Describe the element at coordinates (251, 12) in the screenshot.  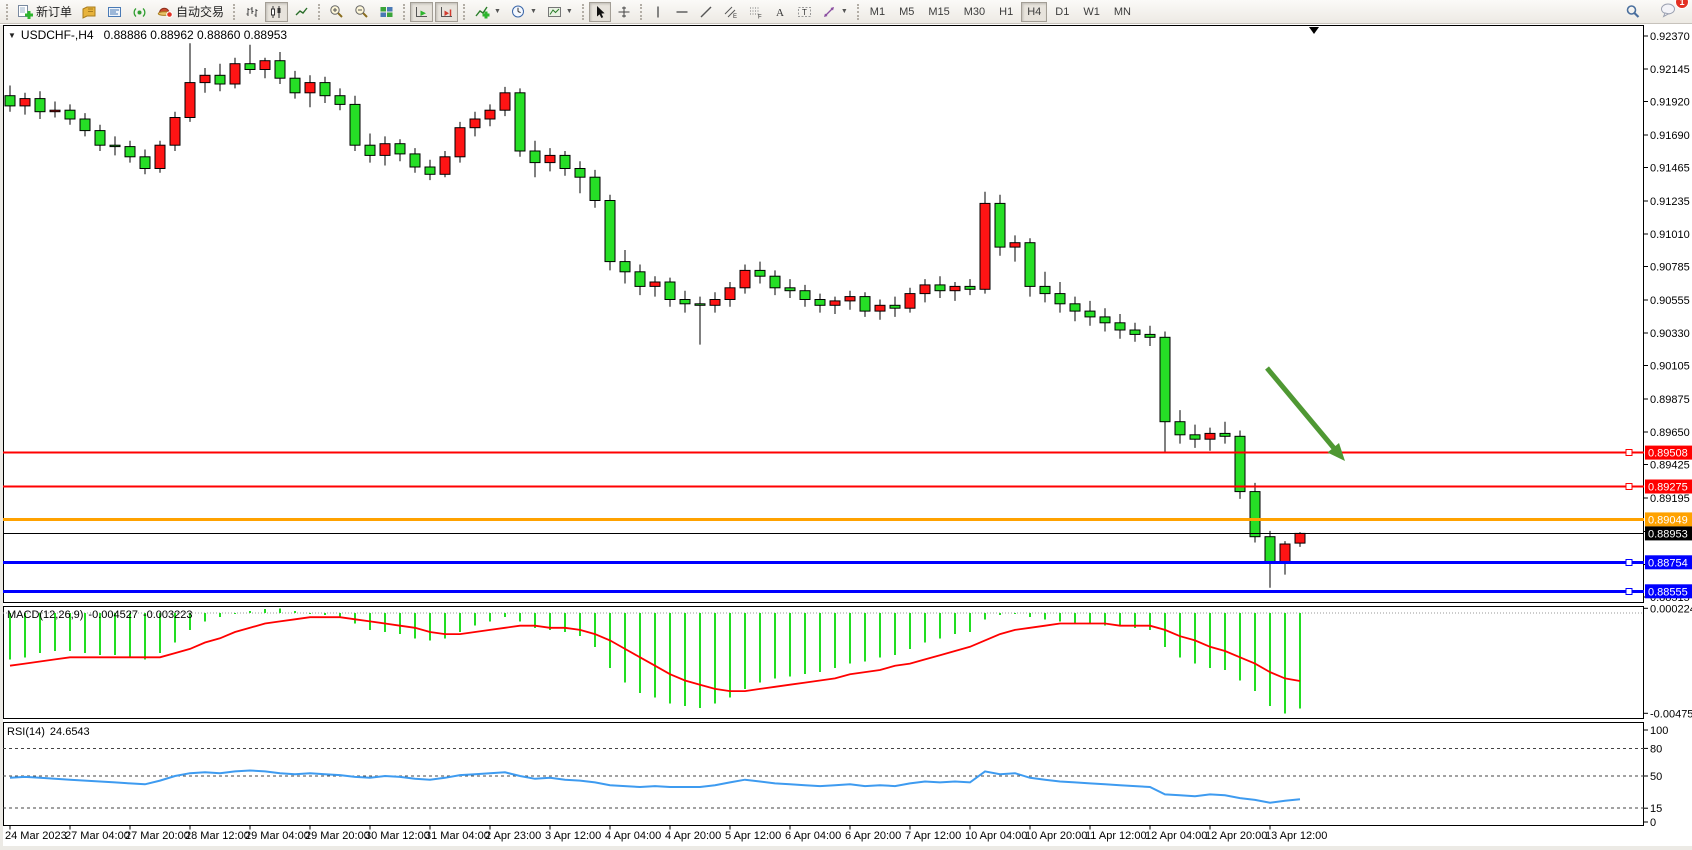
I see `bar-chart-button` at that location.